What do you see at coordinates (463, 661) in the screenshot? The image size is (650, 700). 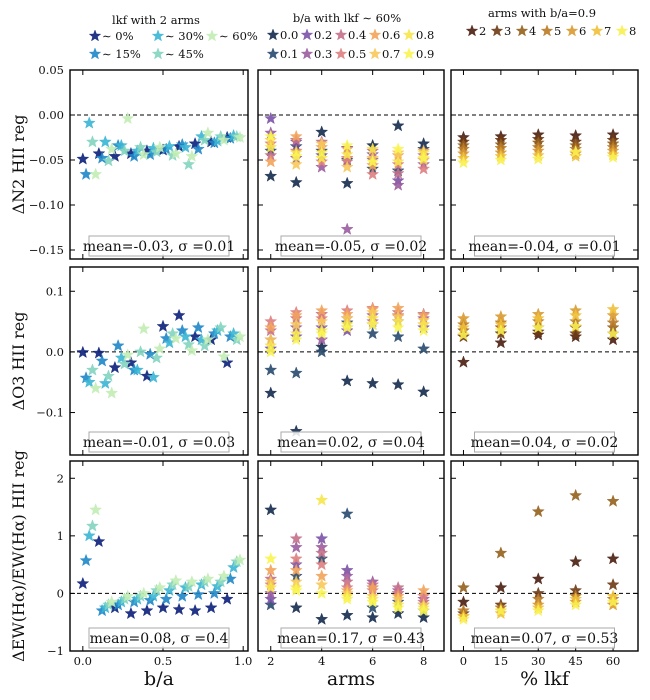 I see `x-tick-label: 0` at bounding box center [463, 661].